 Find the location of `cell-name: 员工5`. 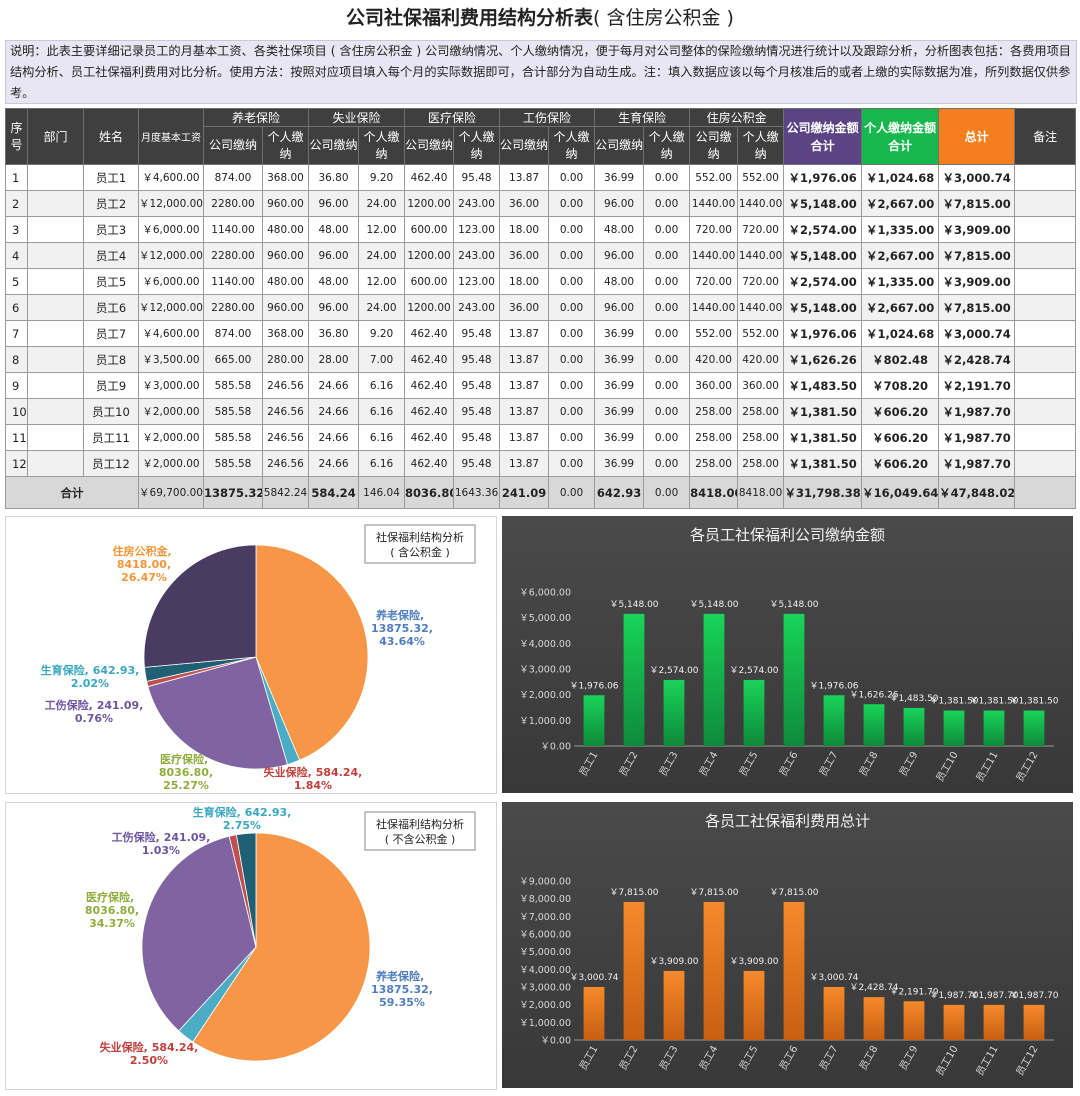

cell-name: 员工5 is located at coordinates (111, 281).